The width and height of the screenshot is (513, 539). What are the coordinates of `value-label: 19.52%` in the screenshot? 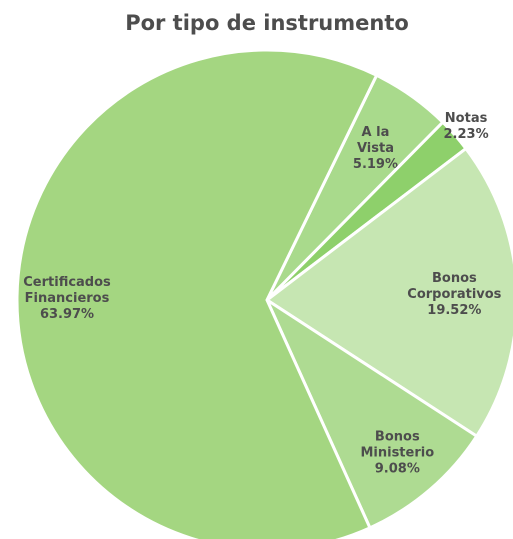 It's located at (454, 310).